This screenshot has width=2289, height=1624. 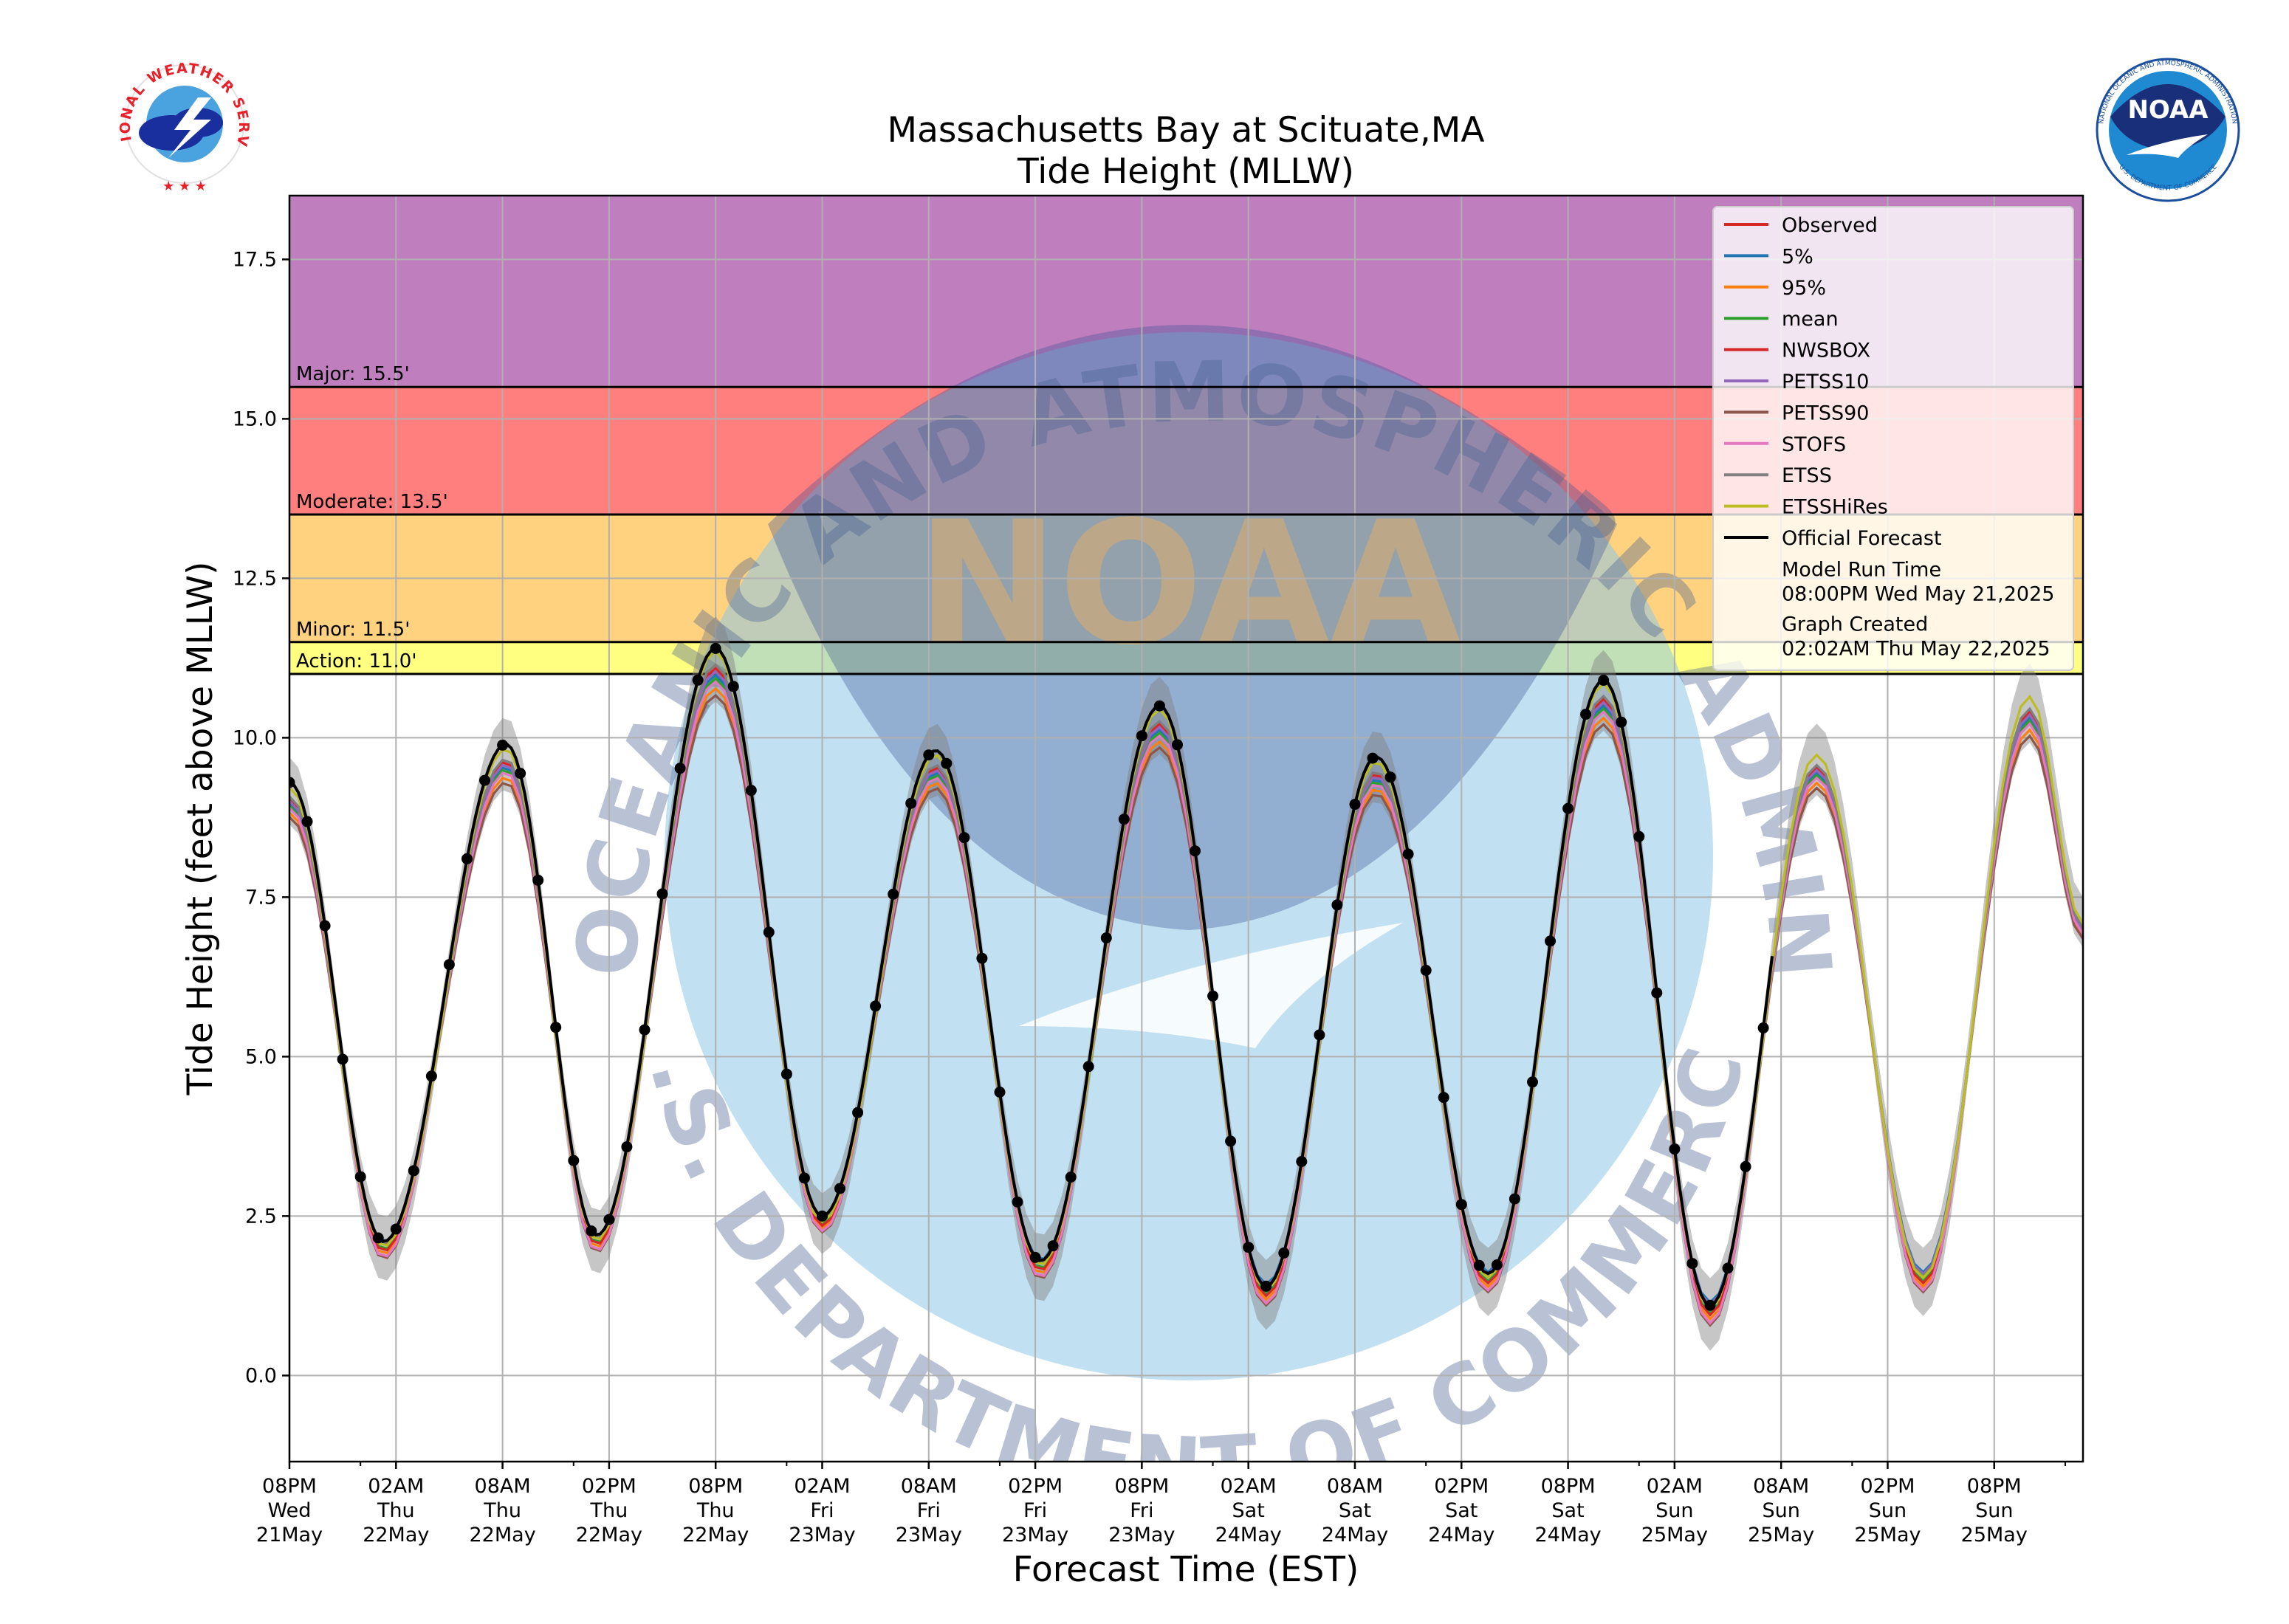 What do you see at coordinates (1804, 288) in the screenshot?
I see `legend-label-95-: 95%` at bounding box center [1804, 288].